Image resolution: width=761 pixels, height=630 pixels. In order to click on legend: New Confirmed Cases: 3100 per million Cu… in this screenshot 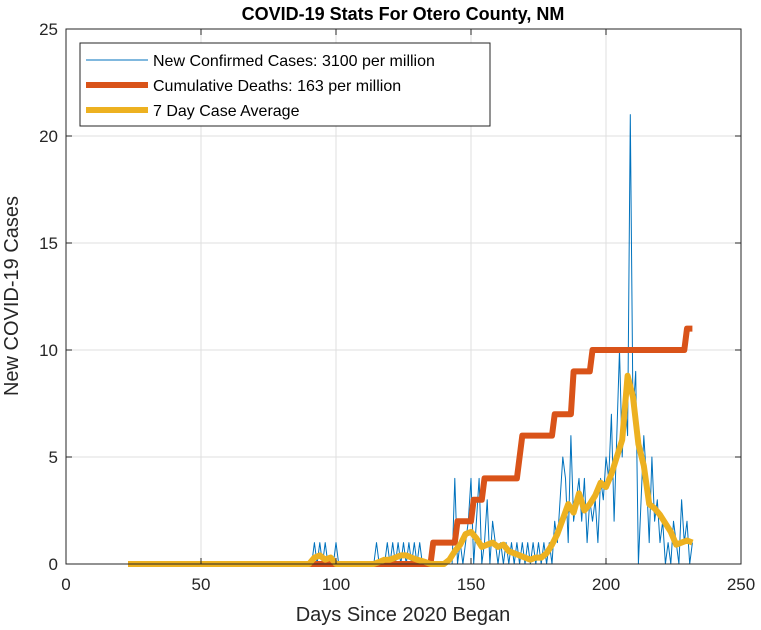, I will do `click(285, 84)`.